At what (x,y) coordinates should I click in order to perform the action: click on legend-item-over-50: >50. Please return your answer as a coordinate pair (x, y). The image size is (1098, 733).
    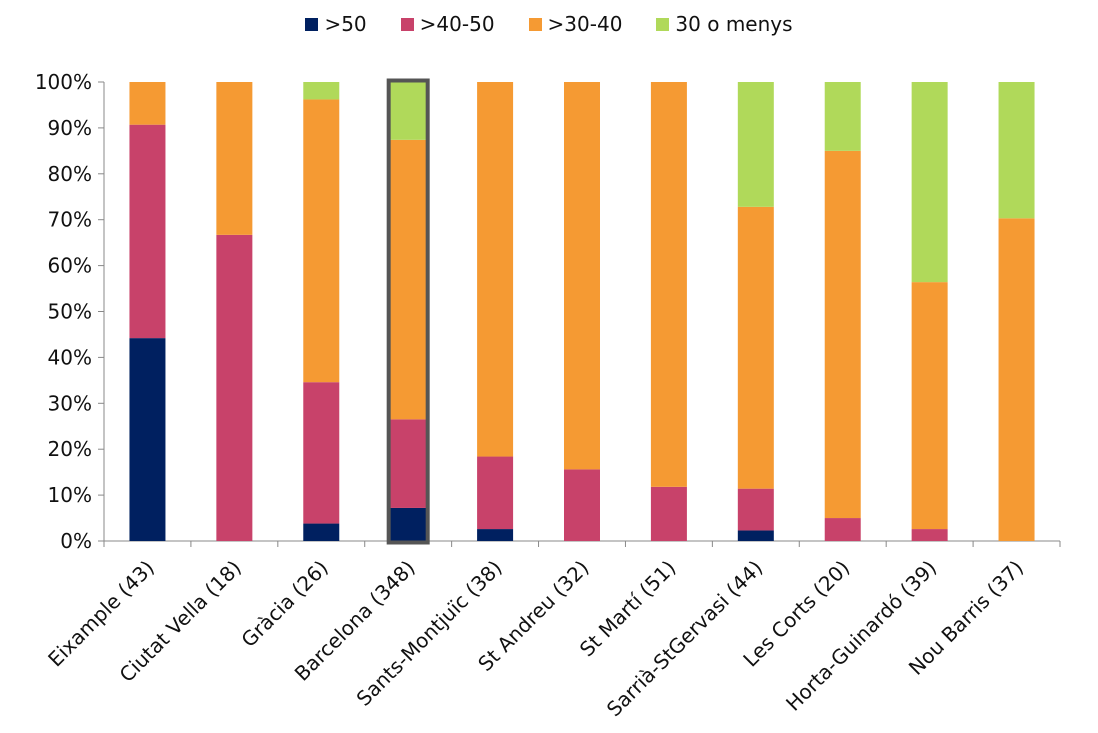
    Looking at the image, I should click on (336, 24).